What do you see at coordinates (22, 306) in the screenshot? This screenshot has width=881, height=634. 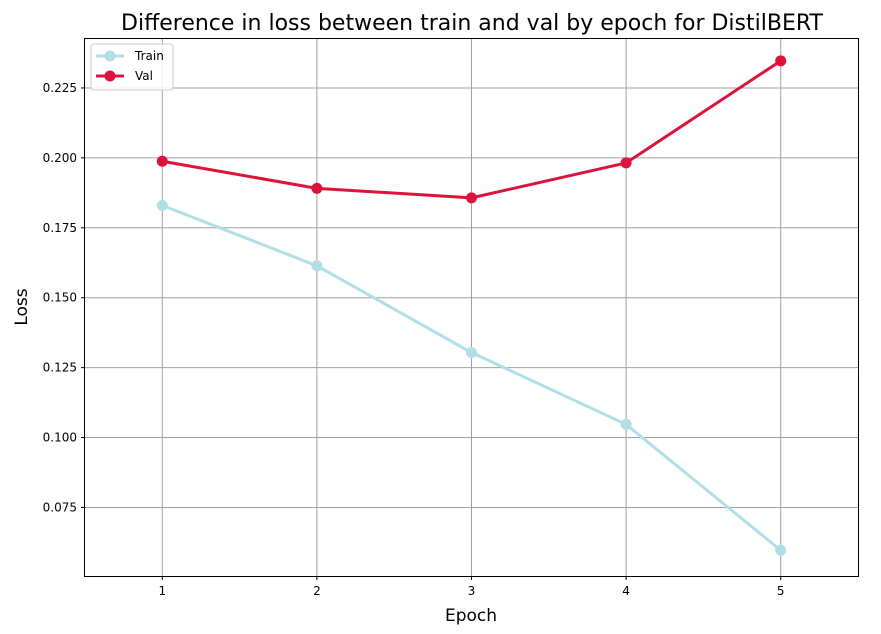 I see `y-axis-title: Loss` at bounding box center [22, 306].